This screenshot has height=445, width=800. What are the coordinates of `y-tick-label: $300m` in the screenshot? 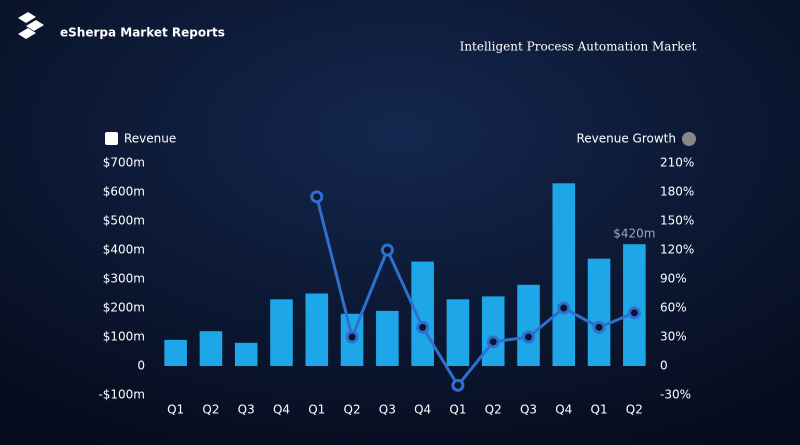 It's located at (124, 279).